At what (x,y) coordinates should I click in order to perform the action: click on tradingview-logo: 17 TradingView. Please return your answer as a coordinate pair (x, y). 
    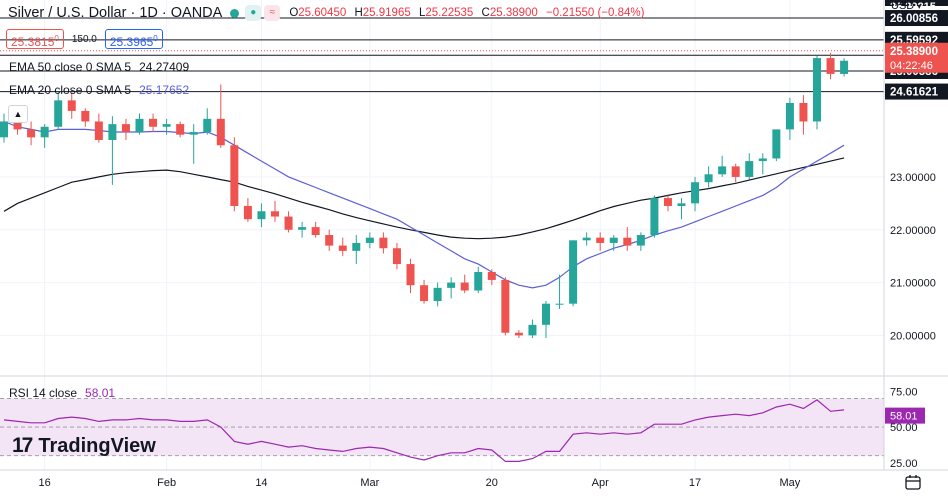
    Looking at the image, I should click on (84, 446).